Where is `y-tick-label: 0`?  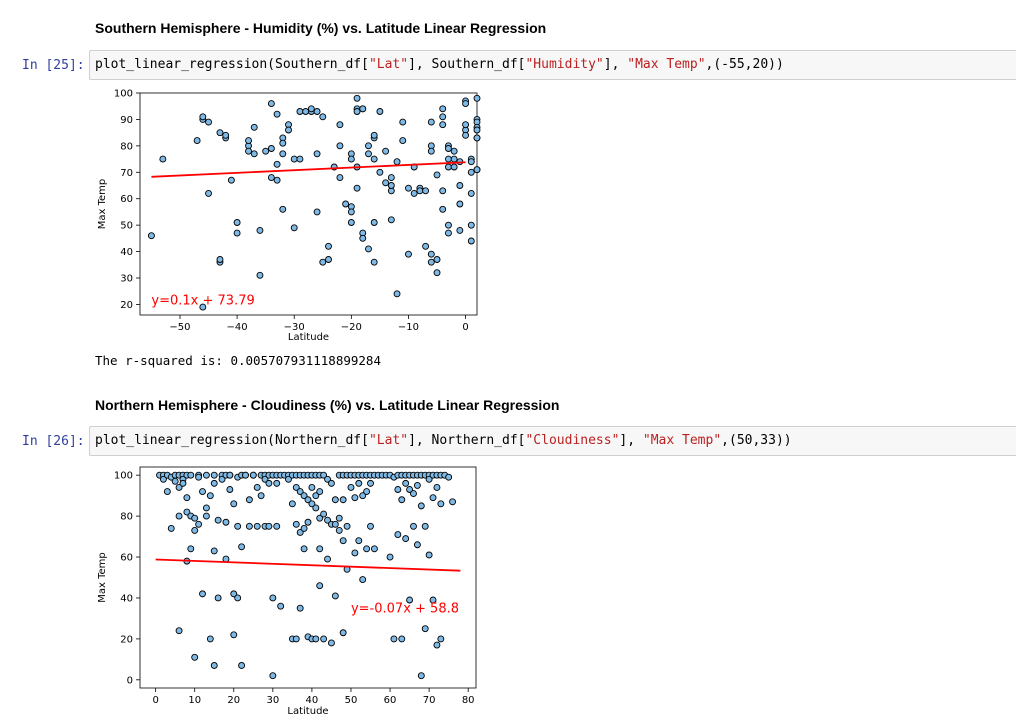 y-tick-label: 0 is located at coordinates (130, 680).